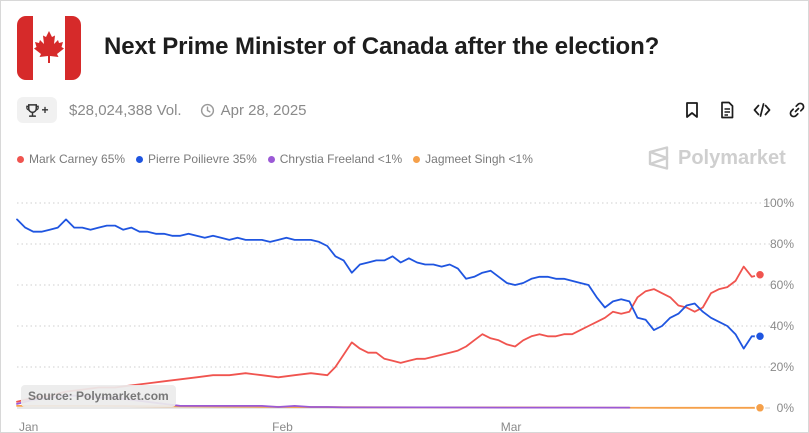  I want to click on y-tick-label: 0%, so click(786, 408).